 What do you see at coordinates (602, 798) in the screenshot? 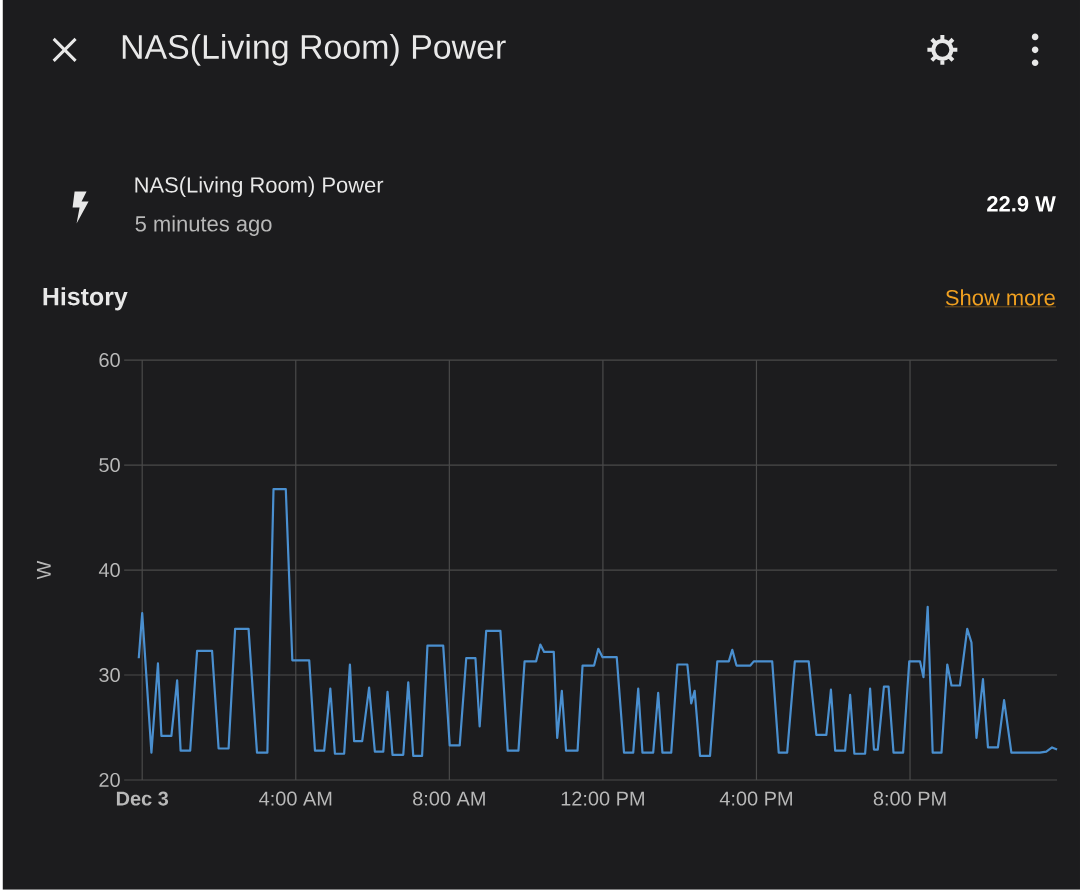
I see `x-tick-label: 12:00 PM` at bounding box center [602, 798].